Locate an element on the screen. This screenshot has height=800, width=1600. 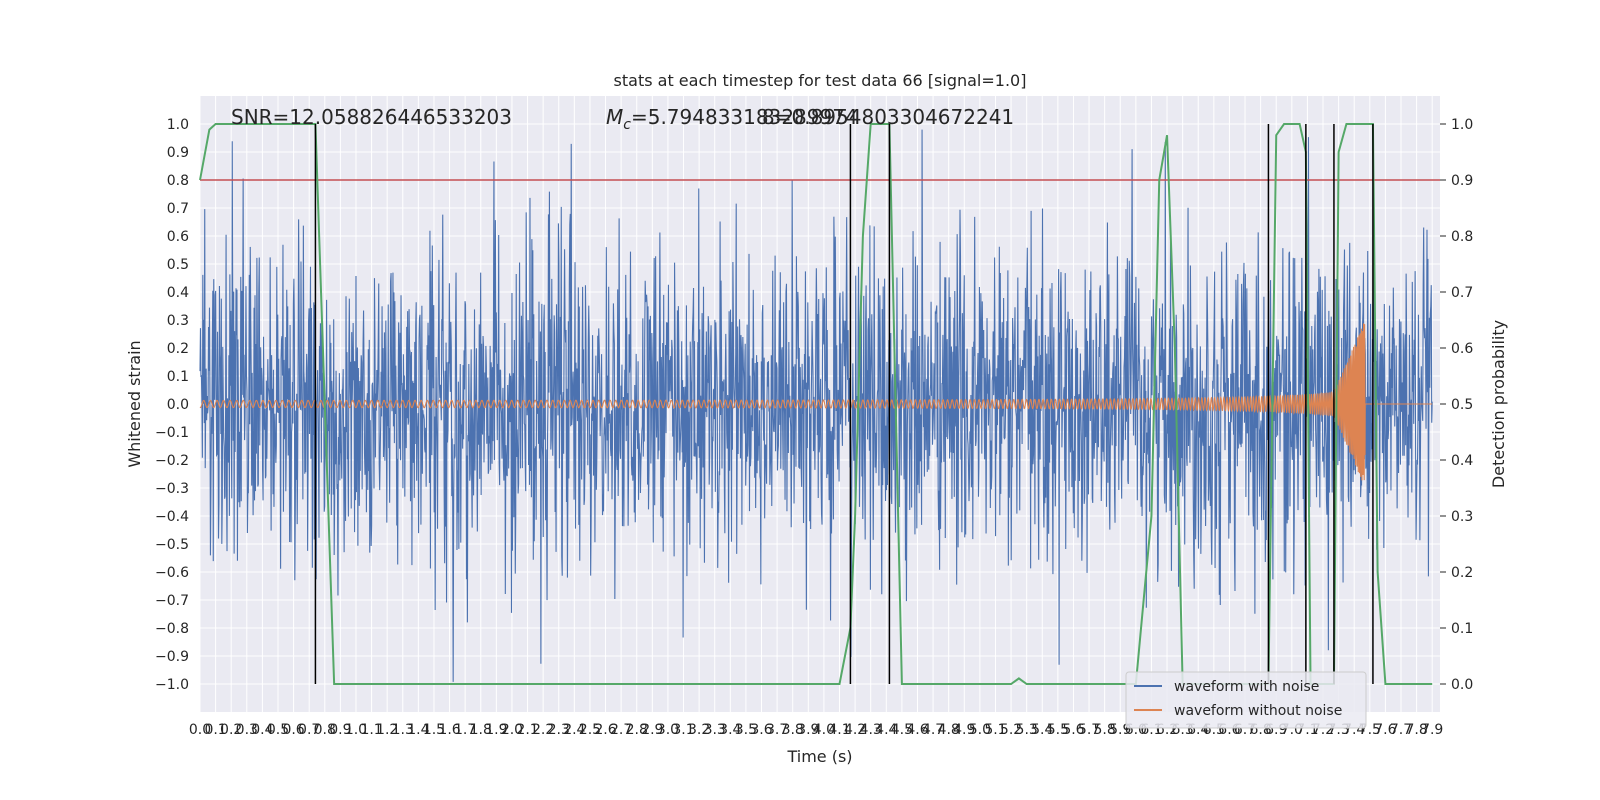
x-tick-label: 1.6 is located at coordinates (449, 730).